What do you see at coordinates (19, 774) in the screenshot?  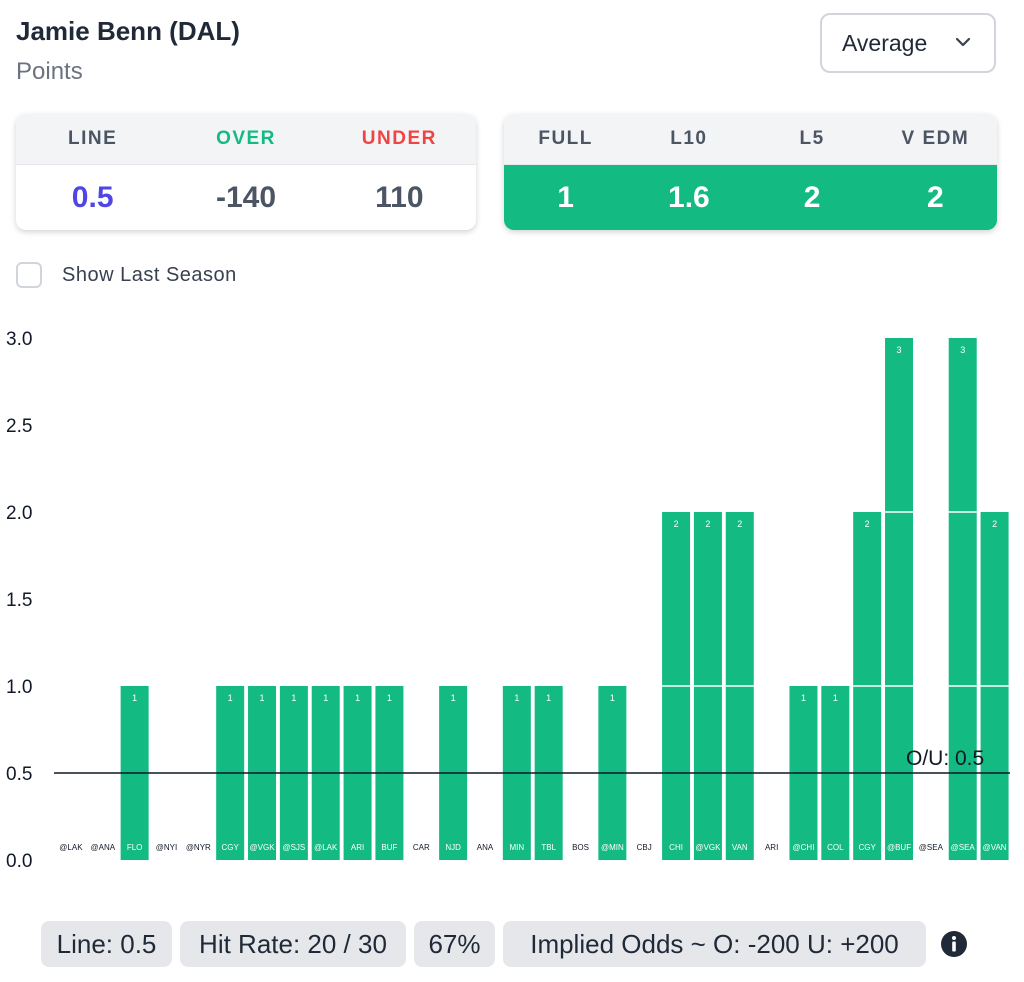 I see `y-tick-label: 0.5` at bounding box center [19, 774].